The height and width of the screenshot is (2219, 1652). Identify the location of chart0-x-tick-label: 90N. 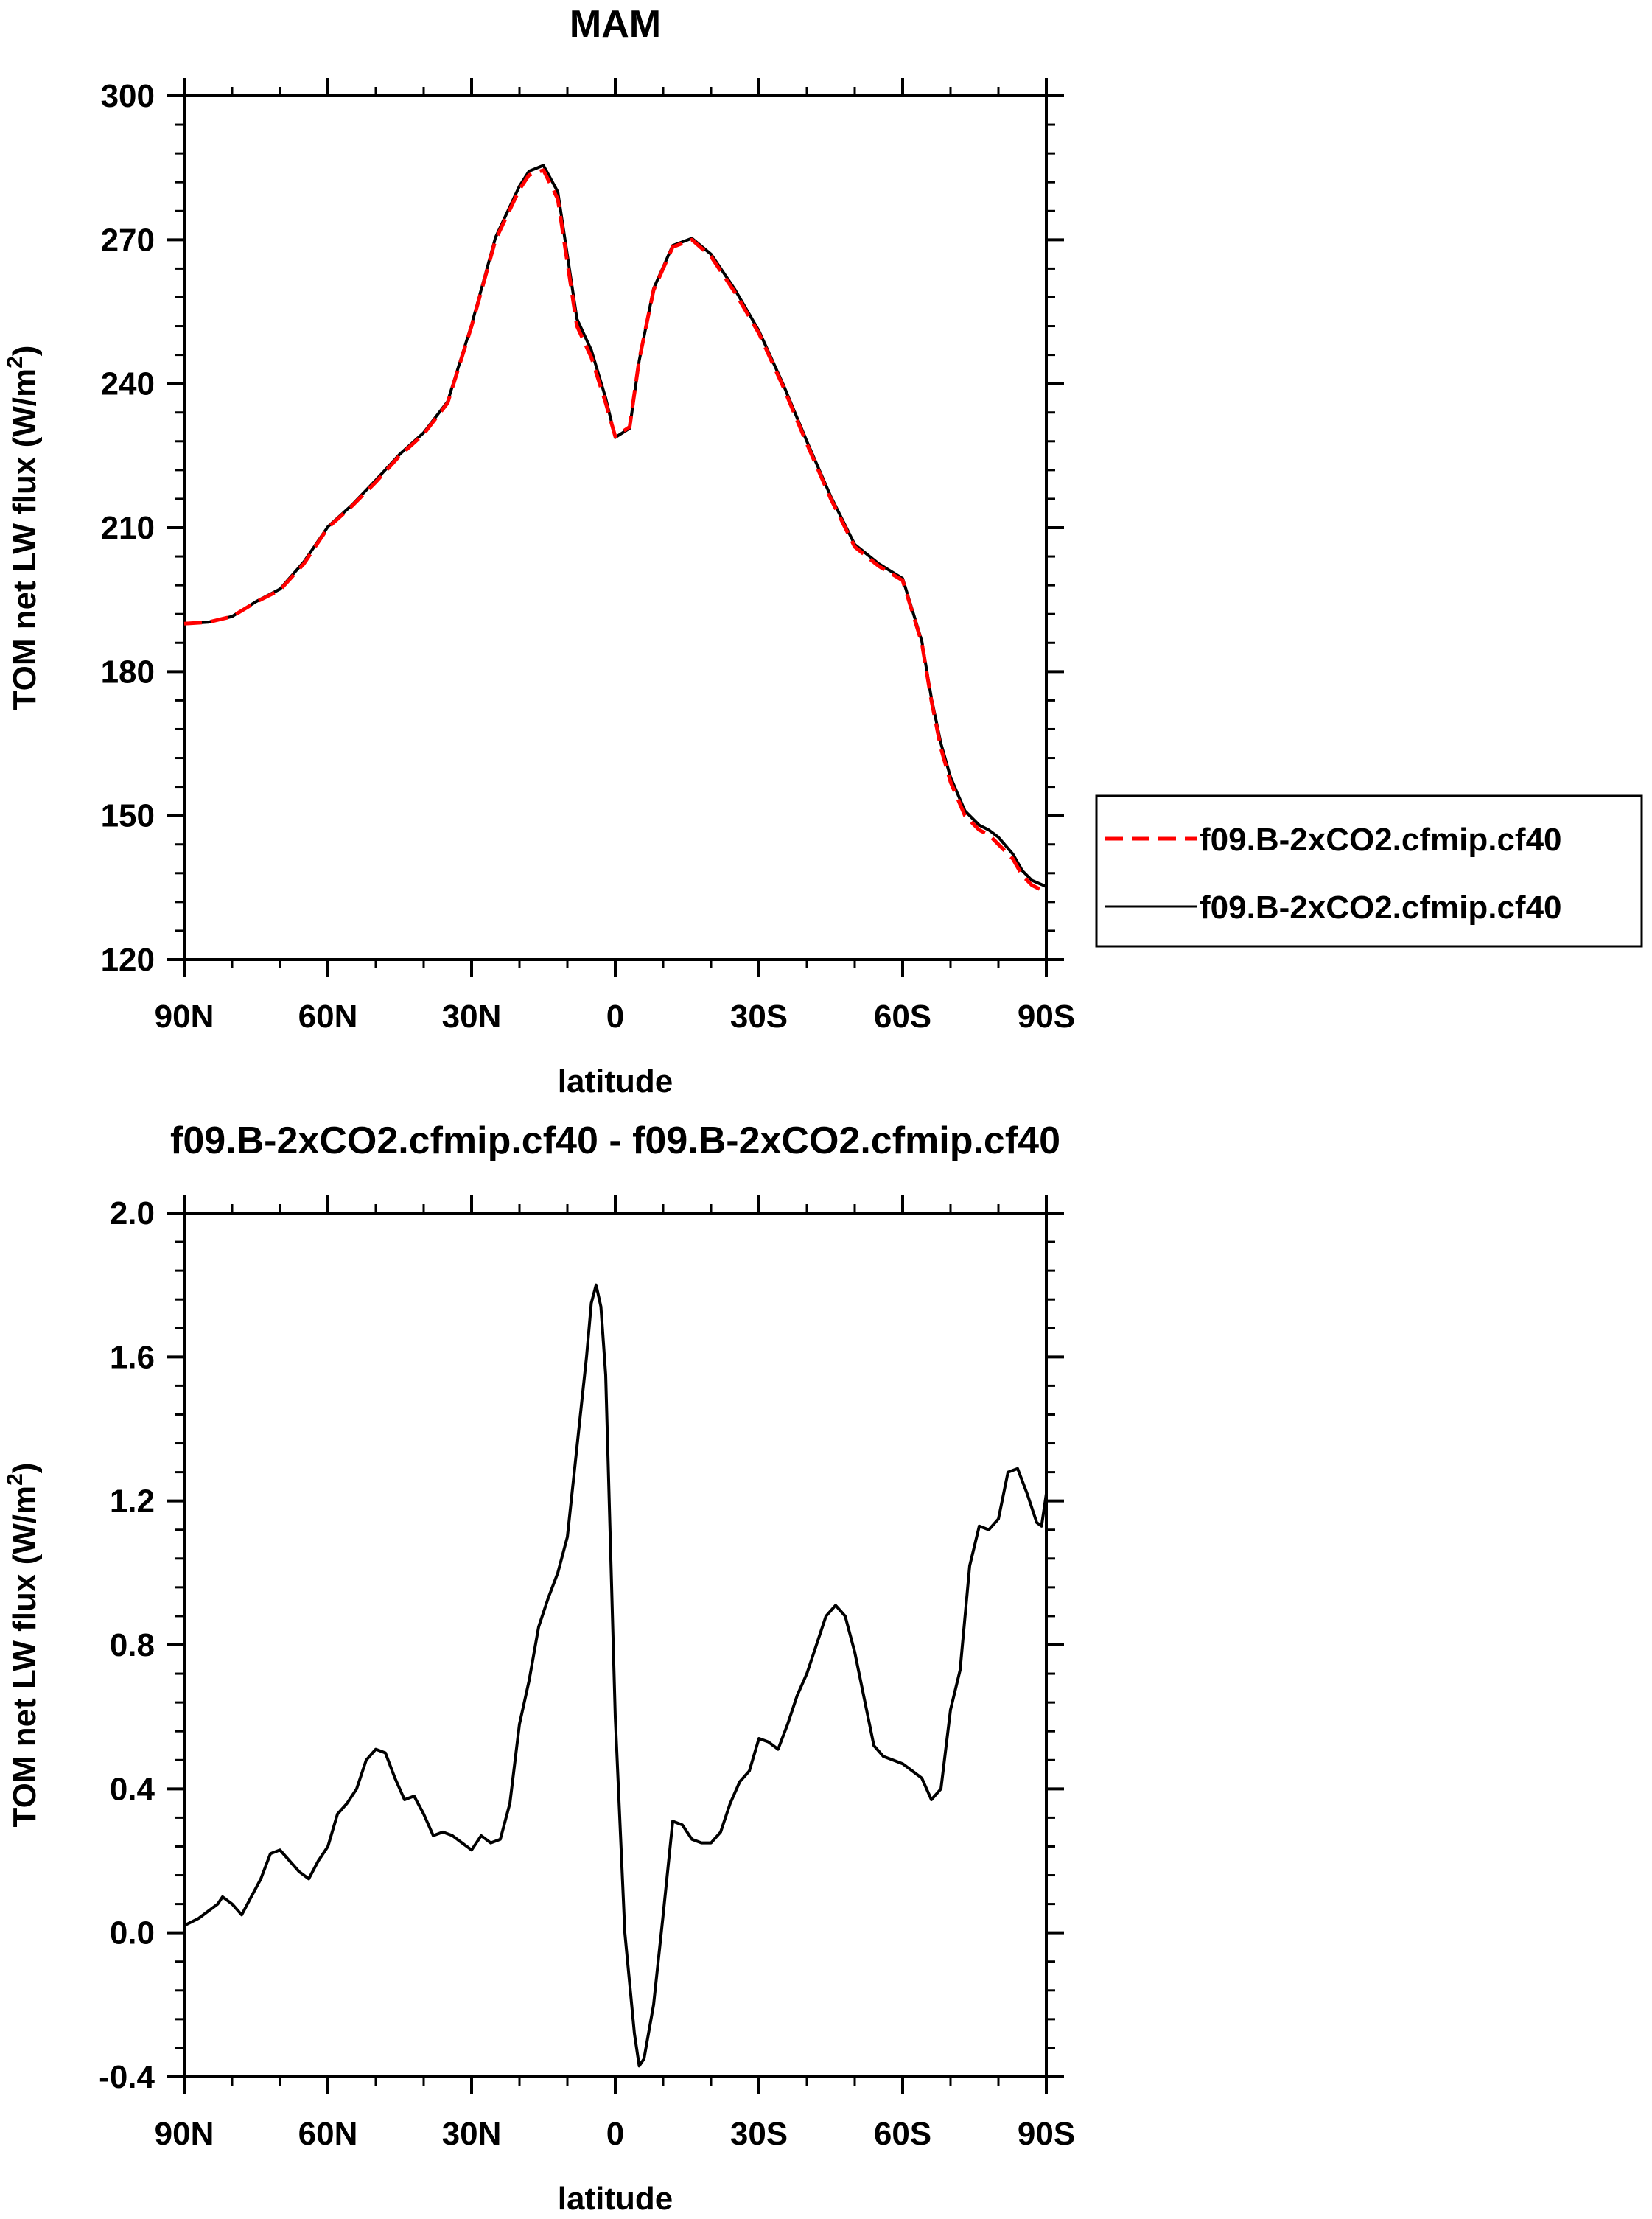
(184, 1017).